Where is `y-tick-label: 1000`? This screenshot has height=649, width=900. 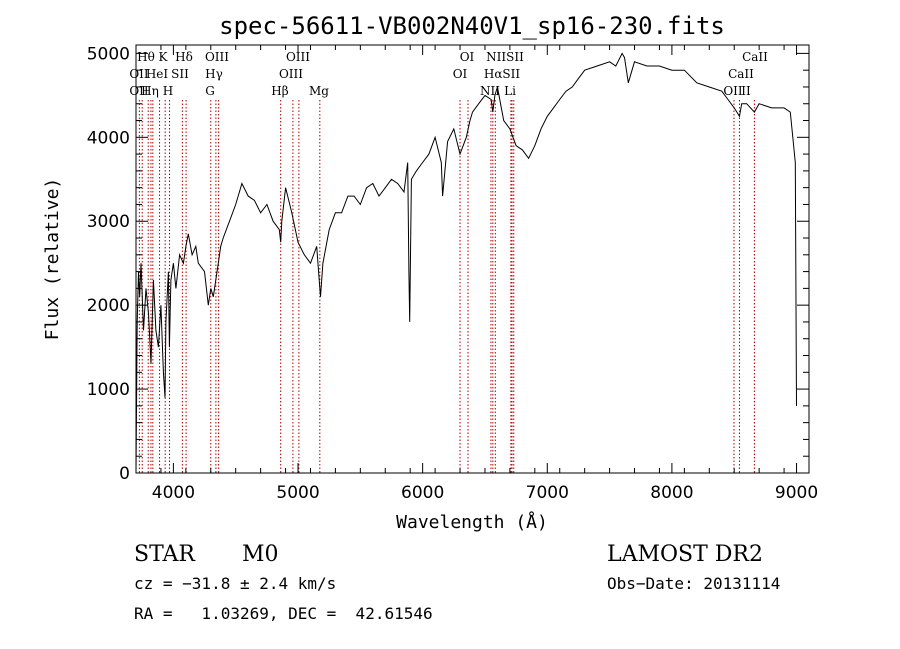 y-tick-label: 1000 is located at coordinates (108, 390).